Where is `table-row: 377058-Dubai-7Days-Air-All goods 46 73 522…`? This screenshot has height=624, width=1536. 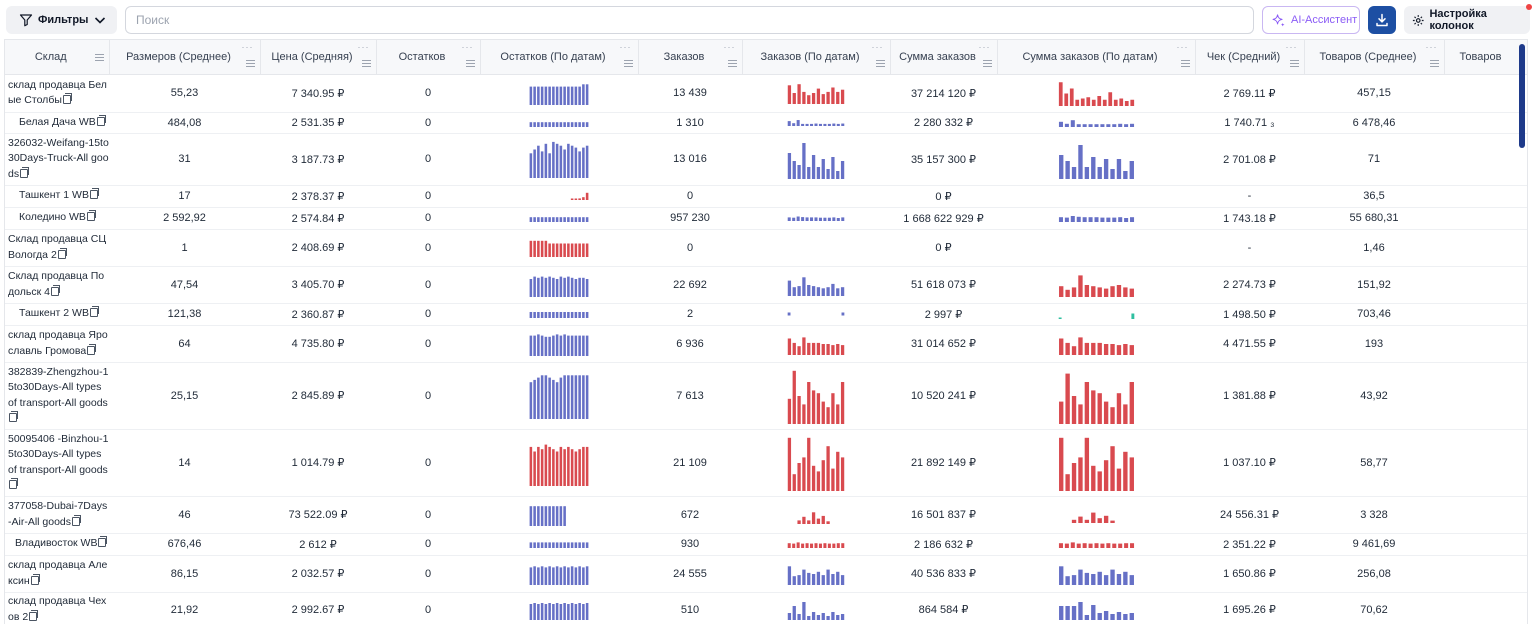 table-row: 377058-Dubai-7Days-Air-All goods 46 73 522… is located at coordinates (766, 515).